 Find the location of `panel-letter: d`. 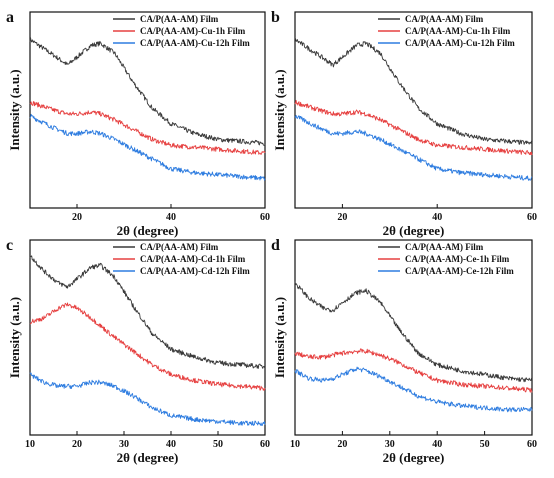

panel-letter: d is located at coordinates (275, 245).